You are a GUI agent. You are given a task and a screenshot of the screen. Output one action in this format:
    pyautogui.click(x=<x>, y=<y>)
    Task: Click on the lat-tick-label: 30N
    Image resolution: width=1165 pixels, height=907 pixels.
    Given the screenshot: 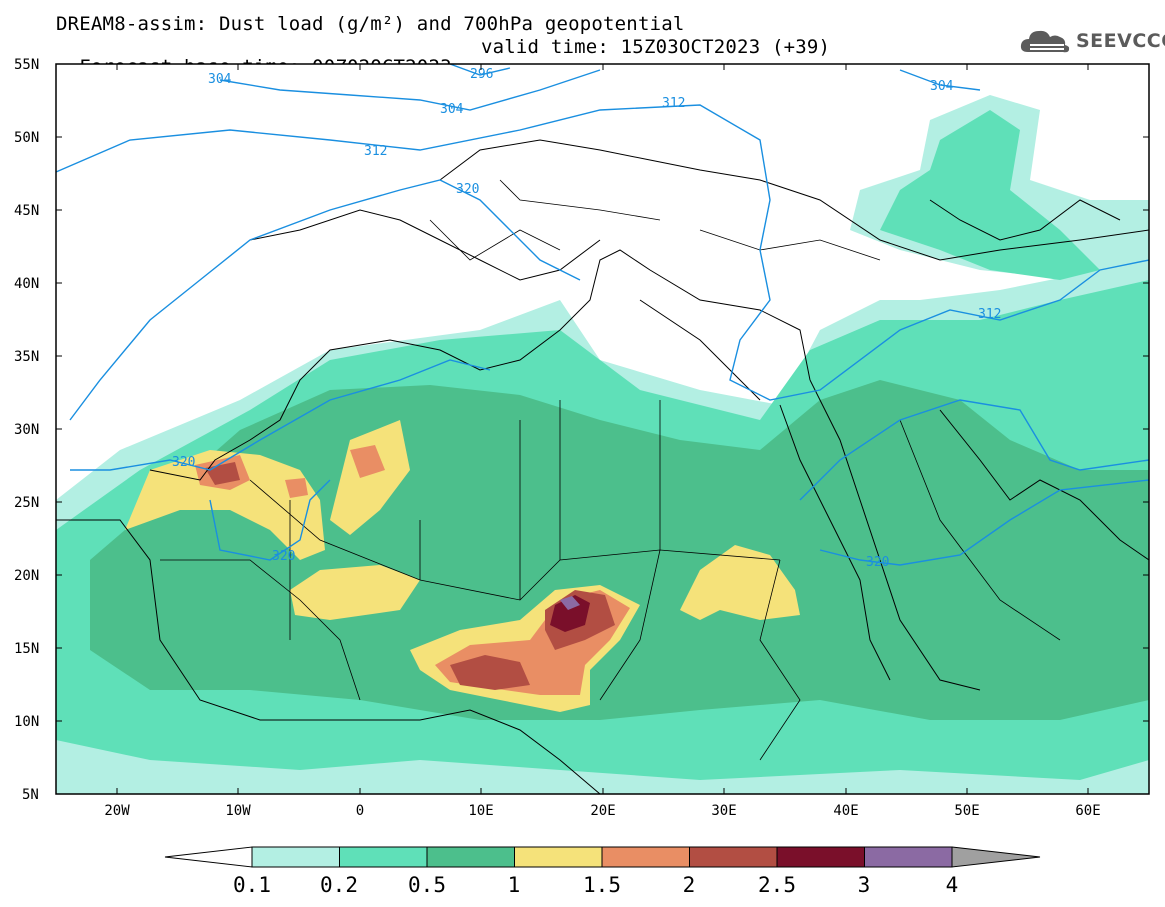 What is the action you would take?
    pyautogui.click(x=26, y=430)
    